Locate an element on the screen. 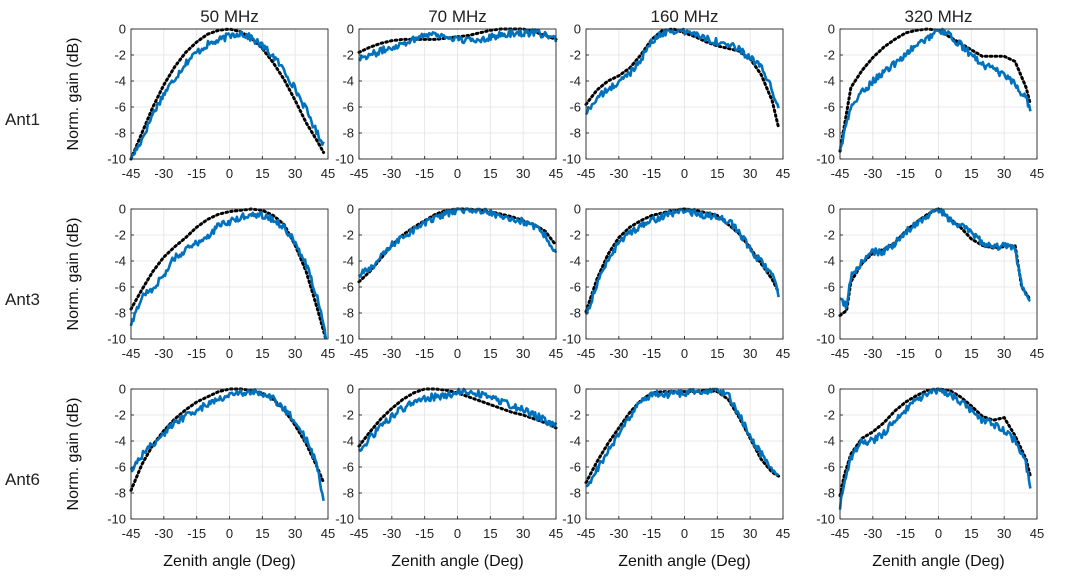  panel-ant3-50mhz: -45 -30 -15 0 15 30 45 0 -2 -4 -6 -8 -10 is located at coordinates (221, 282).